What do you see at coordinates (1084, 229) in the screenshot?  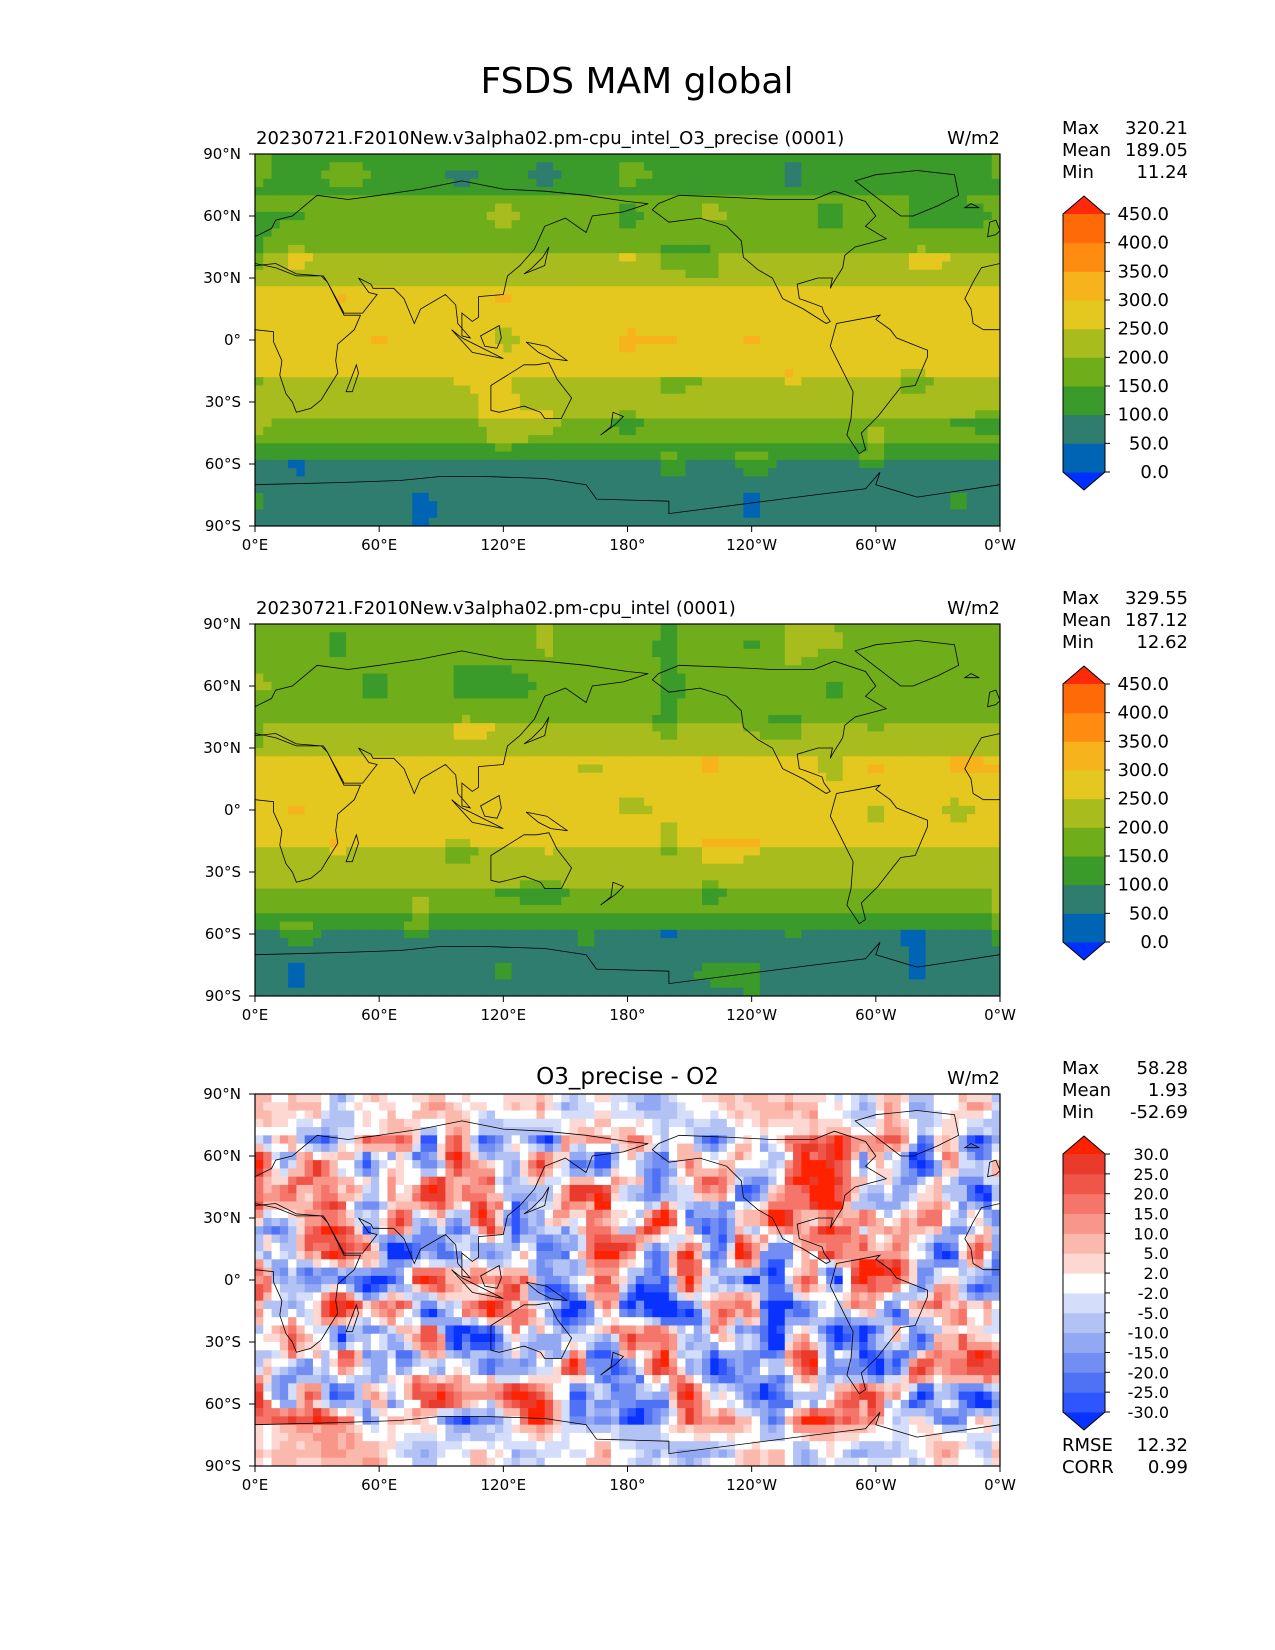 I see `colorbar-segment` at bounding box center [1084, 229].